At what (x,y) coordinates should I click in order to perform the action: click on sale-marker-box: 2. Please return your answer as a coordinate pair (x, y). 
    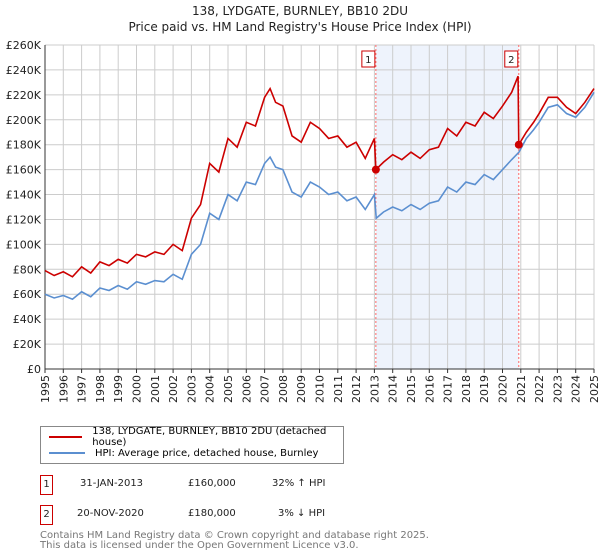
    Looking at the image, I should click on (46, 515).